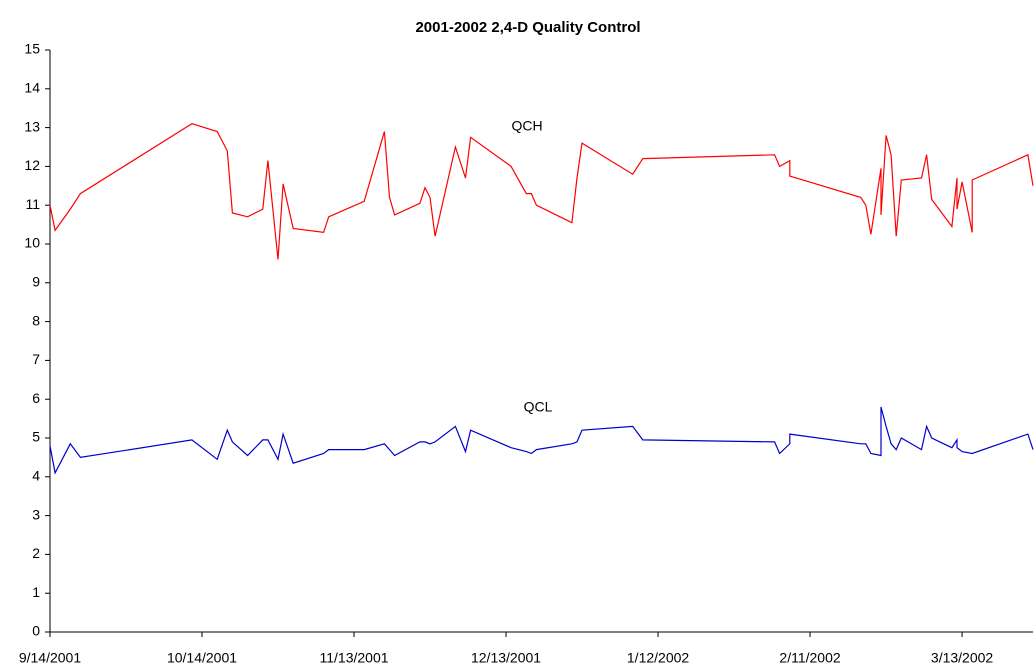  I want to click on y-tick-label: 14, so click(32, 88).